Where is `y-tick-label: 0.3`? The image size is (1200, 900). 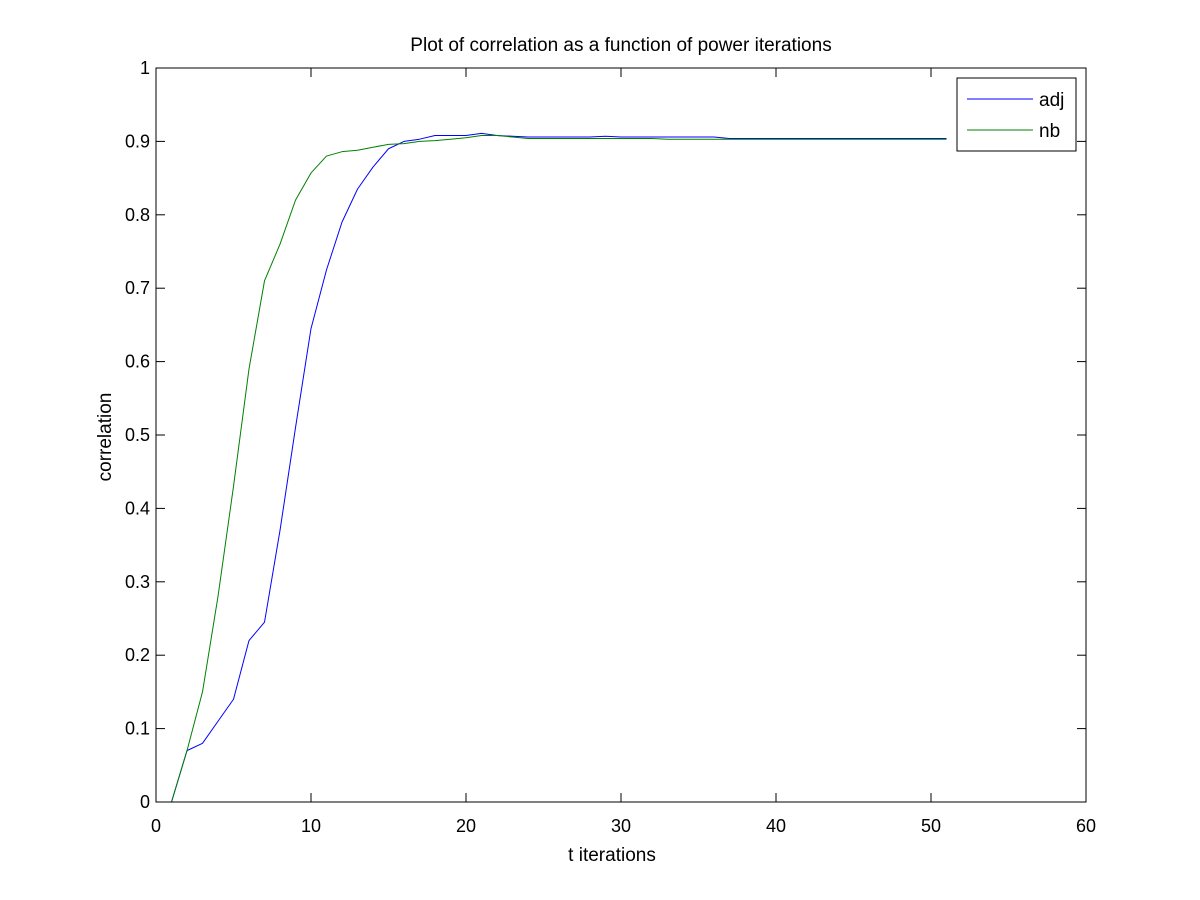 y-tick-label: 0.3 is located at coordinates (137, 582).